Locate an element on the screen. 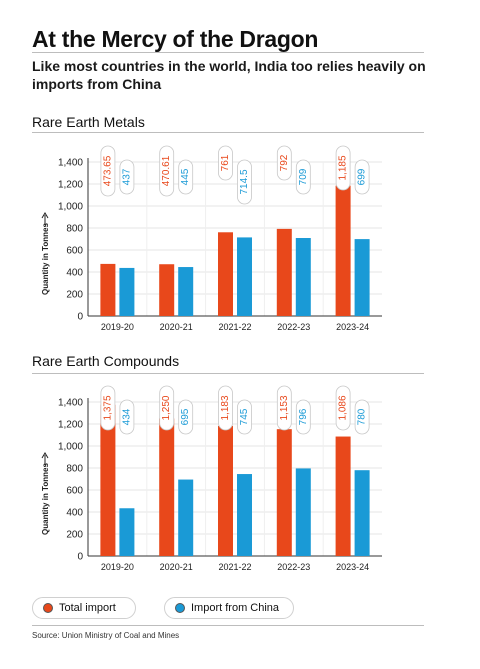 The width and height of the screenshot is (480, 669). value-label: 434 is located at coordinates (126, 416).